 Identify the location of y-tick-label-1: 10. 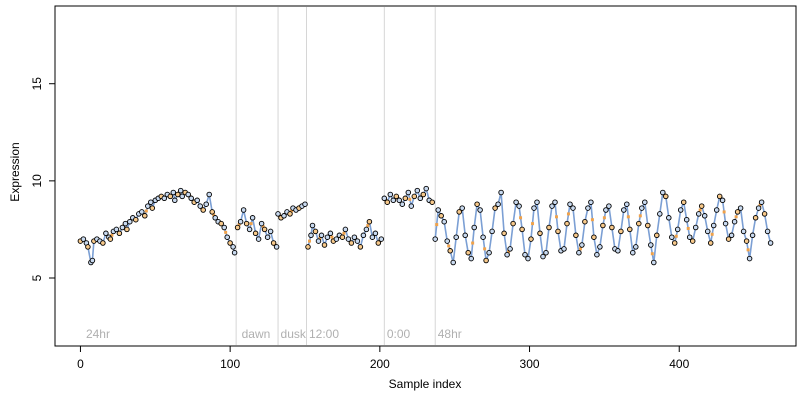
(37, 181).